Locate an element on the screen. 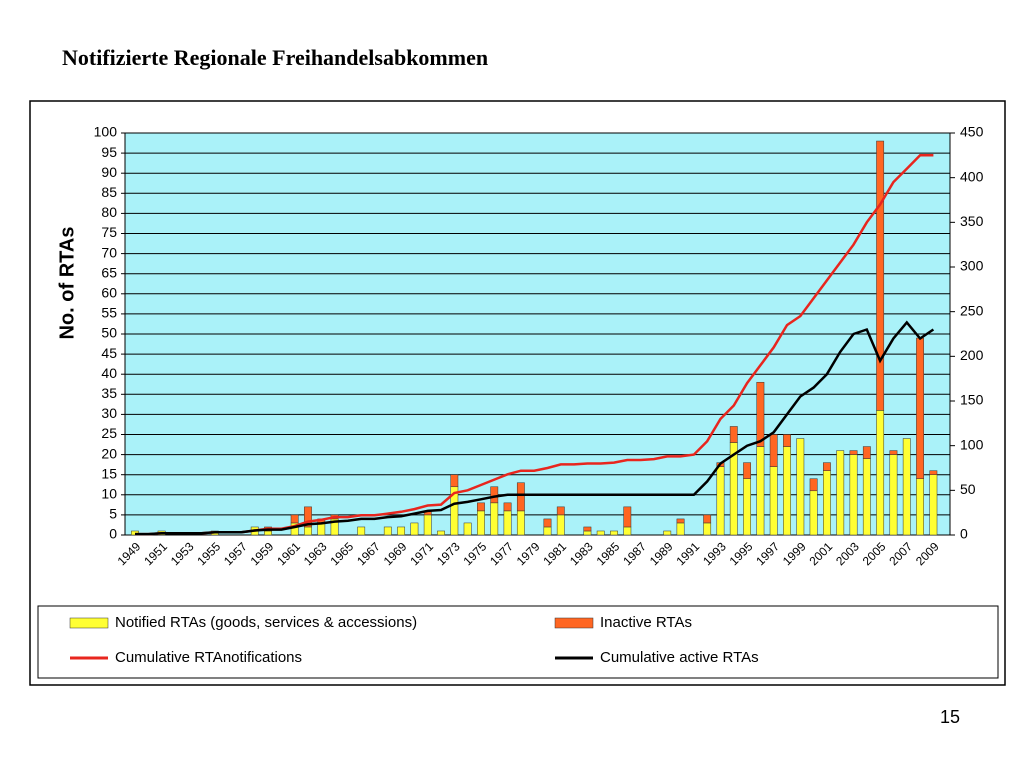 This screenshot has width=1024, height=773. y2-tick-label: 400 is located at coordinates (972, 176).